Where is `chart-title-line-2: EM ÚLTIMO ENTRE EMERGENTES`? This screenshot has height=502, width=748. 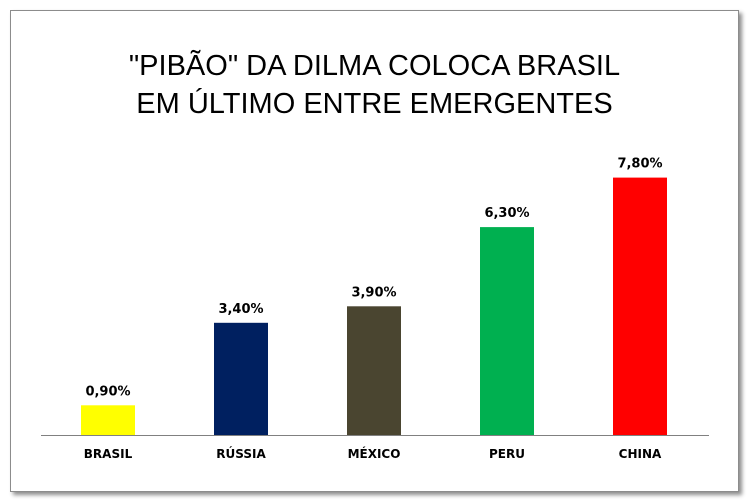 chart-title-line-2: EM ÚLTIMO ENTRE EMERGENTES is located at coordinates (374, 104).